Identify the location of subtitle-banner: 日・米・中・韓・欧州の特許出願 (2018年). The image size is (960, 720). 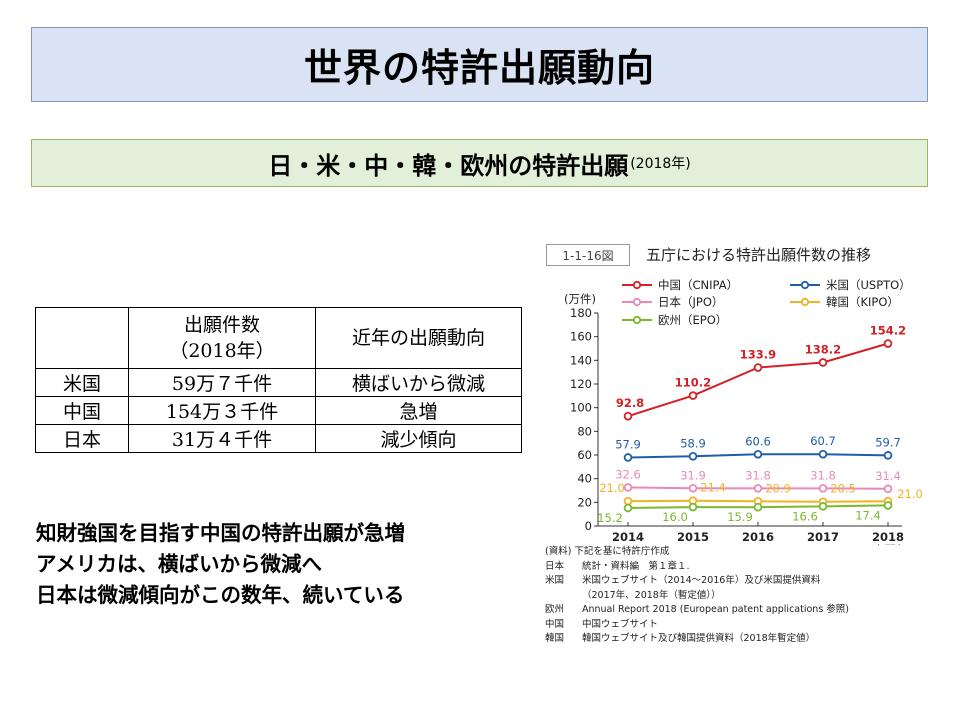
(479, 163).